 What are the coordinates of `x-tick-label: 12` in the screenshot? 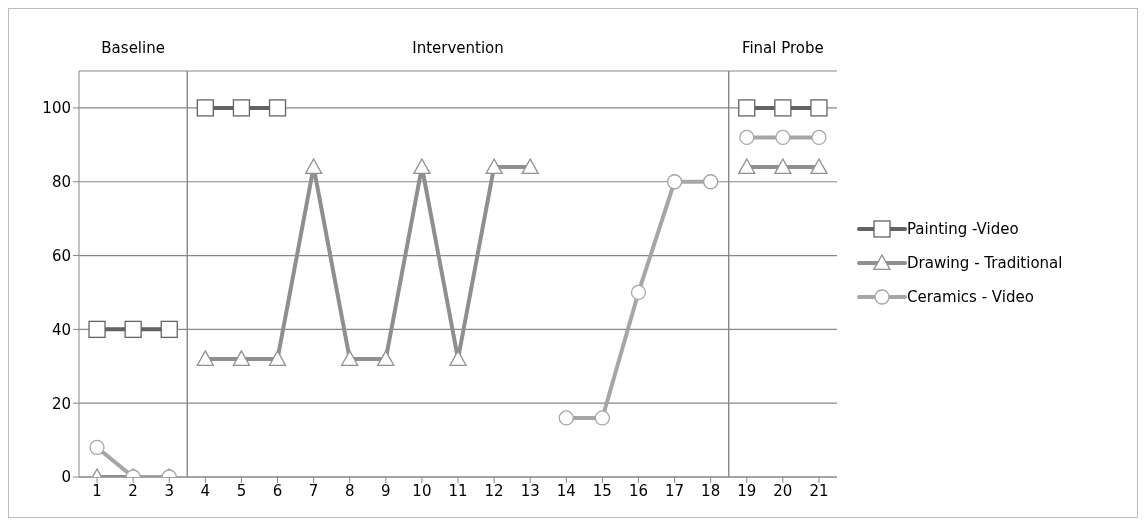 It's located at (494, 490).